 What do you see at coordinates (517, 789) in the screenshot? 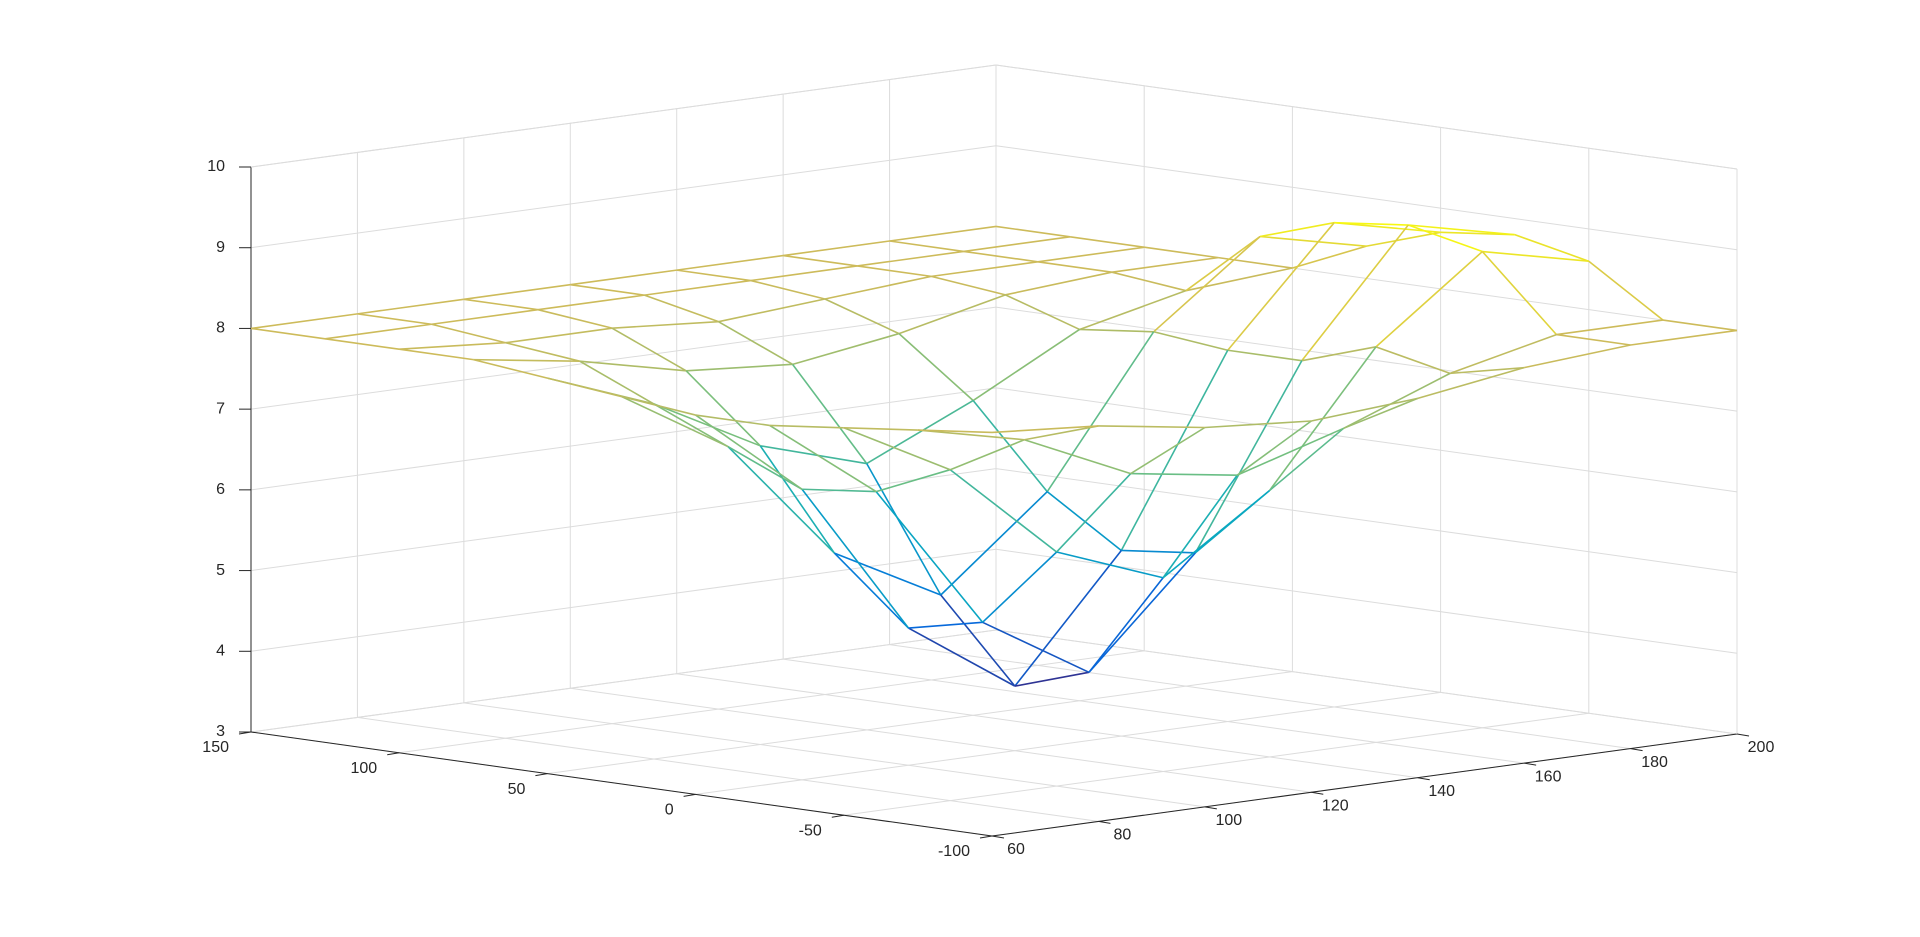
I see `y-tick-label: 50` at bounding box center [517, 789].